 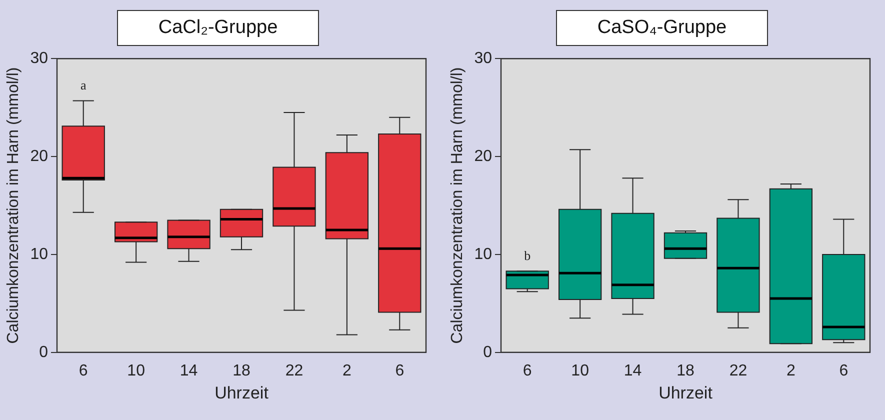 What do you see at coordinates (83, 85) in the screenshot?
I see `annotation: a` at bounding box center [83, 85].